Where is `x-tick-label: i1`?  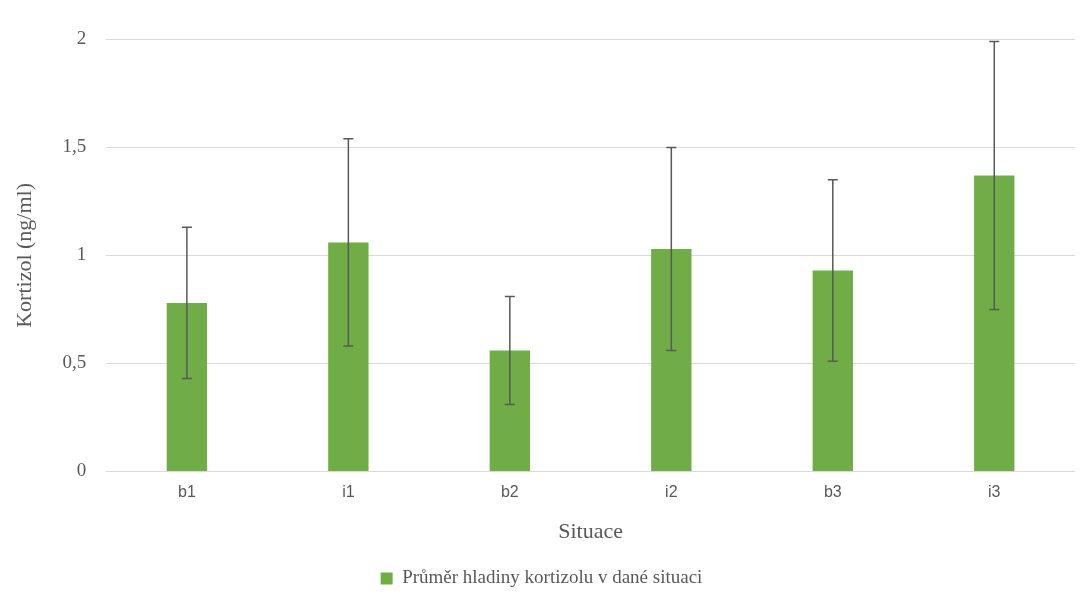 x-tick-label: i1 is located at coordinates (348, 492).